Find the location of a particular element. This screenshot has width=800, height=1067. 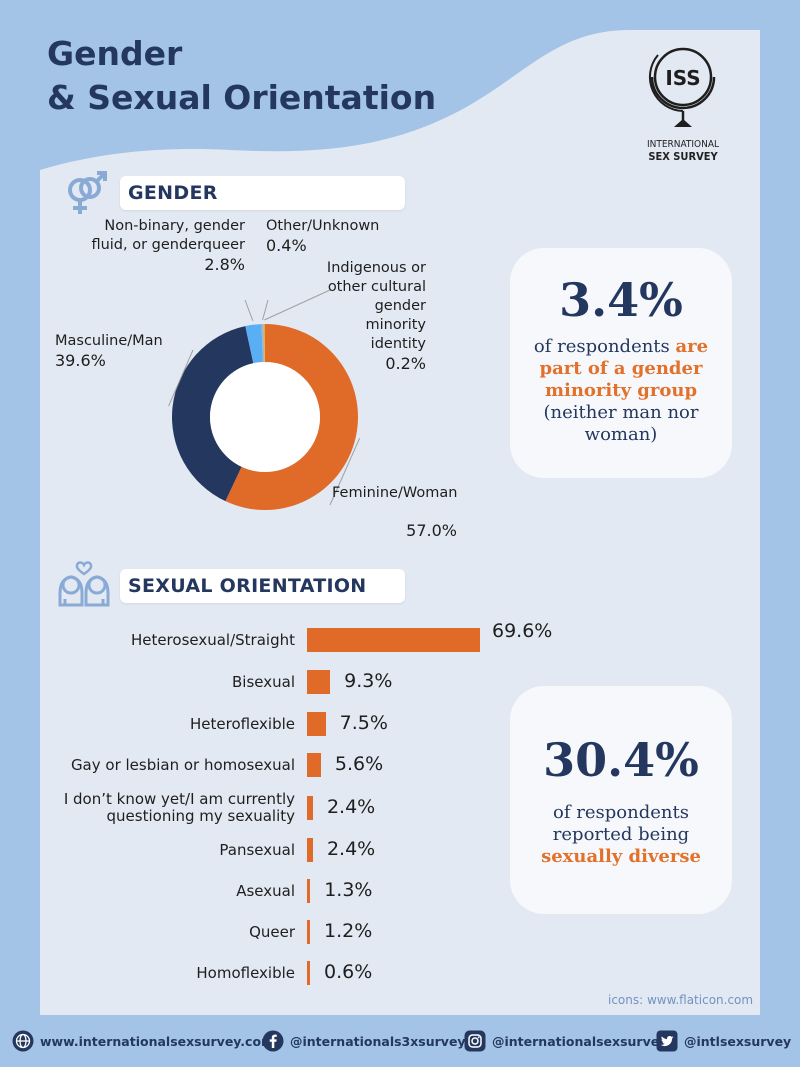

orientation-callout-value: 30.4% is located at coordinates (621, 760).